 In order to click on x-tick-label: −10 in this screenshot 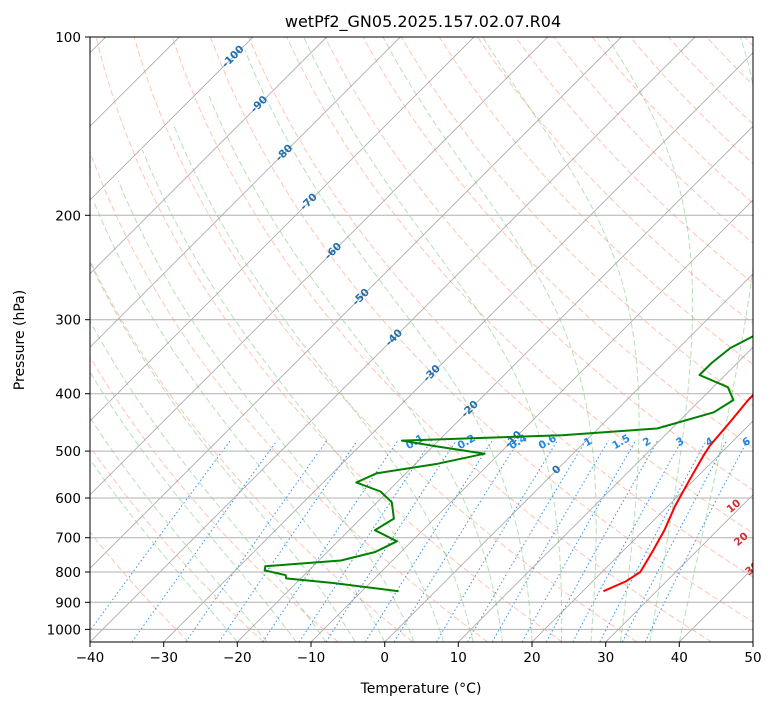, I will do `click(311, 658)`.